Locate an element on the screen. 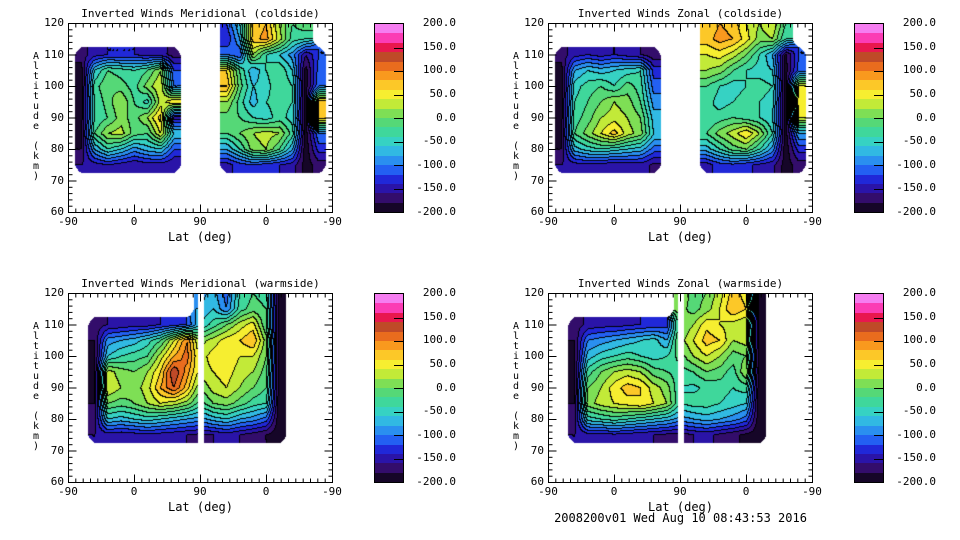 The image size is (960, 540). colorbar-tick-label: 0.0 is located at coordinates (446, 387).